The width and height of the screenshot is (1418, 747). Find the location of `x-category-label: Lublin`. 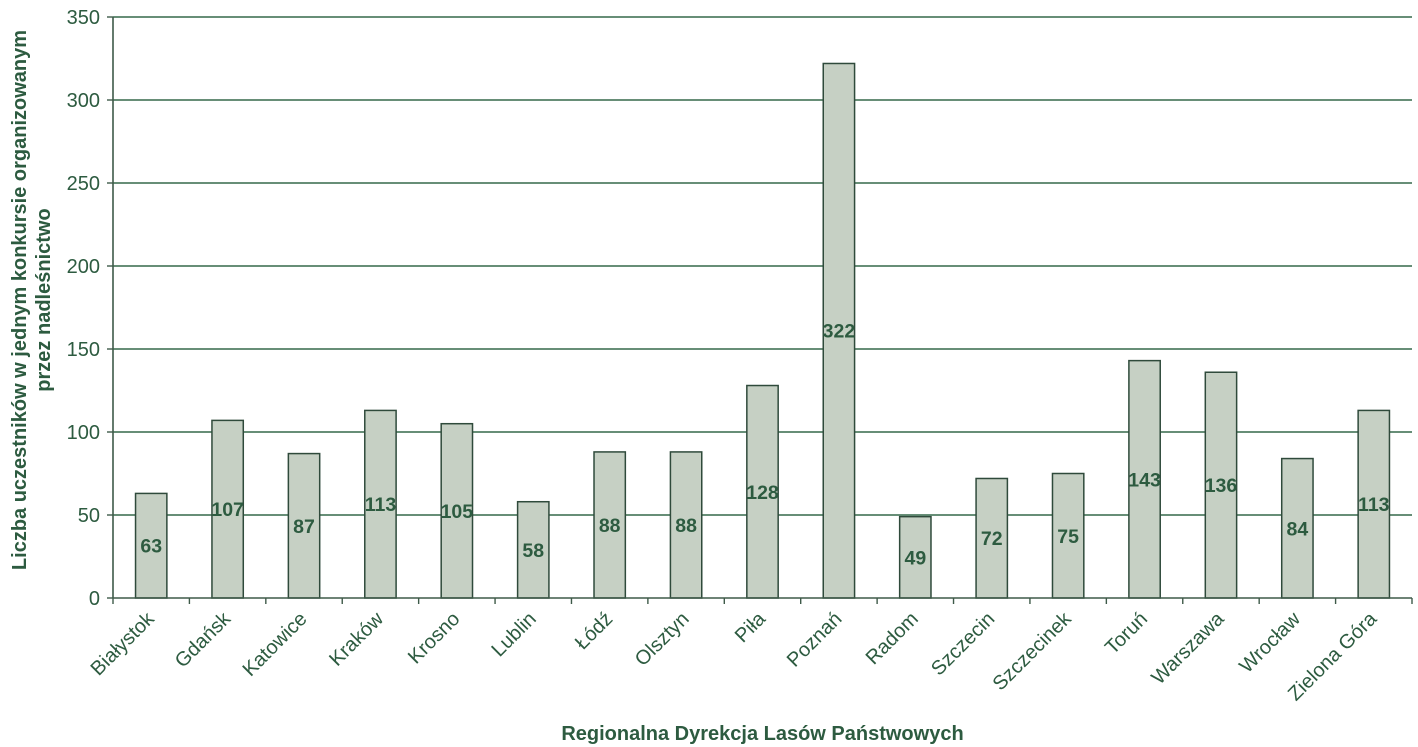

x-category-label: Lublin is located at coordinates (513, 634).